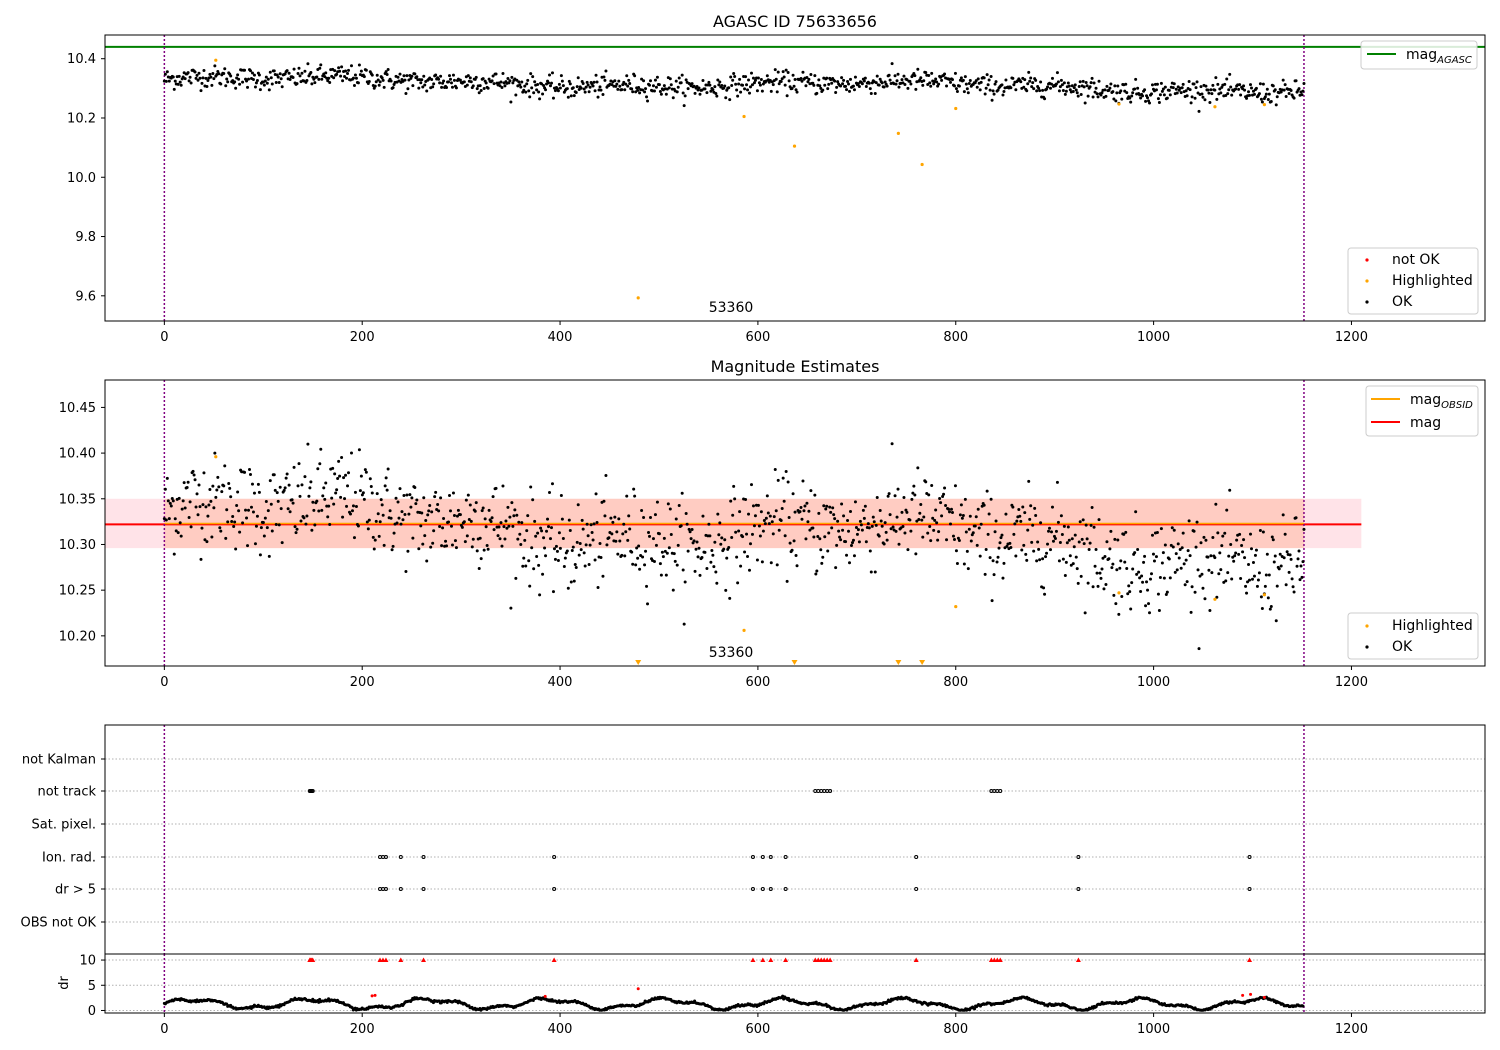 The image size is (1500, 1050). What do you see at coordinates (955, 1029) in the screenshot?
I see `x-tick-label: 800` at bounding box center [955, 1029].